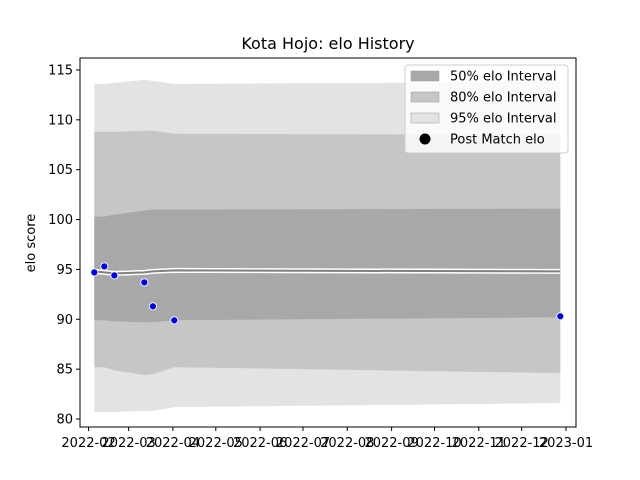  What do you see at coordinates (391, 443) in the screenshot?
I see `x-tick-label: 2022-09` at bounding box center [391, 443].